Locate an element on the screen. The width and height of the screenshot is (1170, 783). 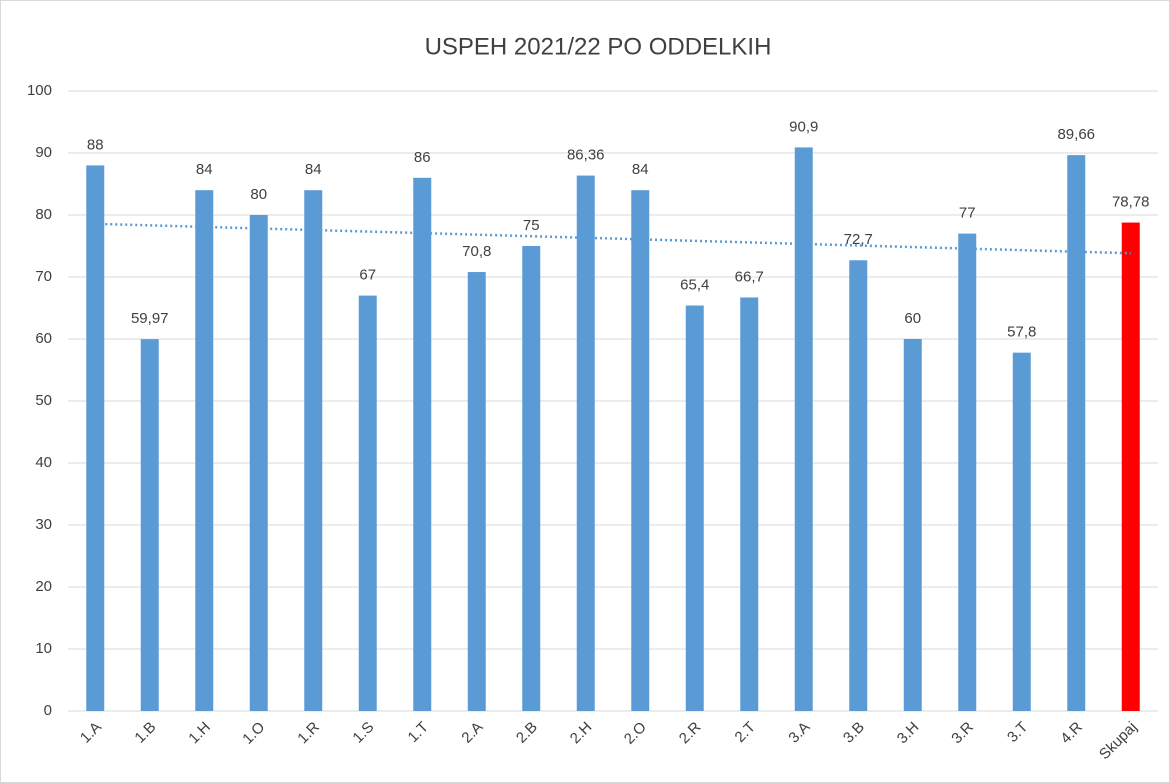
value-label: 77 is located at coordinates (967, 213).